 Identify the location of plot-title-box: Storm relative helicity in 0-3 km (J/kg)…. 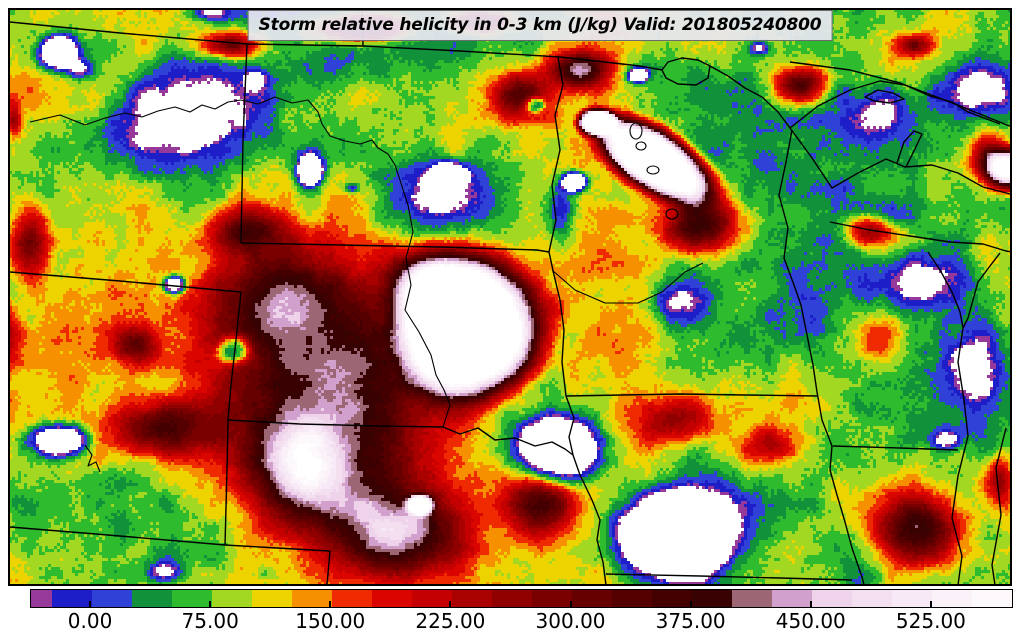
(540, 25).